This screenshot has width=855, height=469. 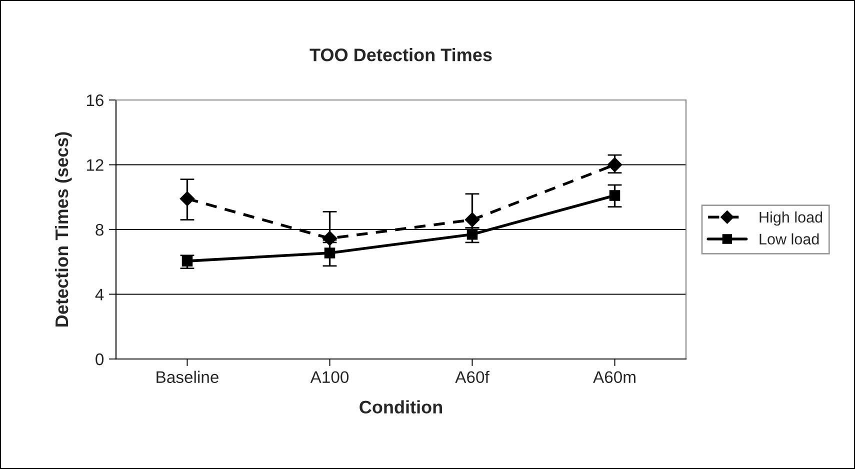 What do you see at coordinates (401, 55) in the screenshot?
I see `chart-title: TOO Detection Times` at bounding box center [401, 55].